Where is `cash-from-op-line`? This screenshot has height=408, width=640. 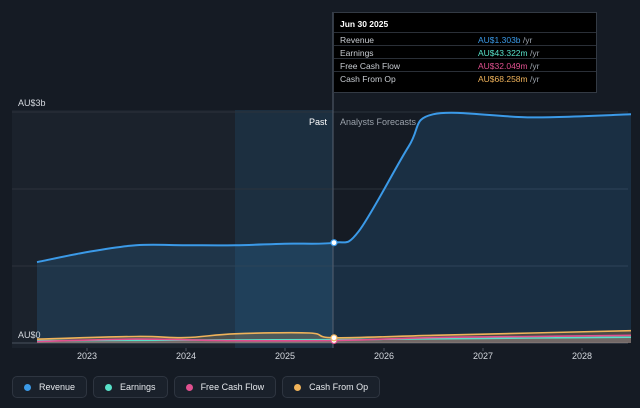
cash-from-op-line is located at coordinates (334, 334).